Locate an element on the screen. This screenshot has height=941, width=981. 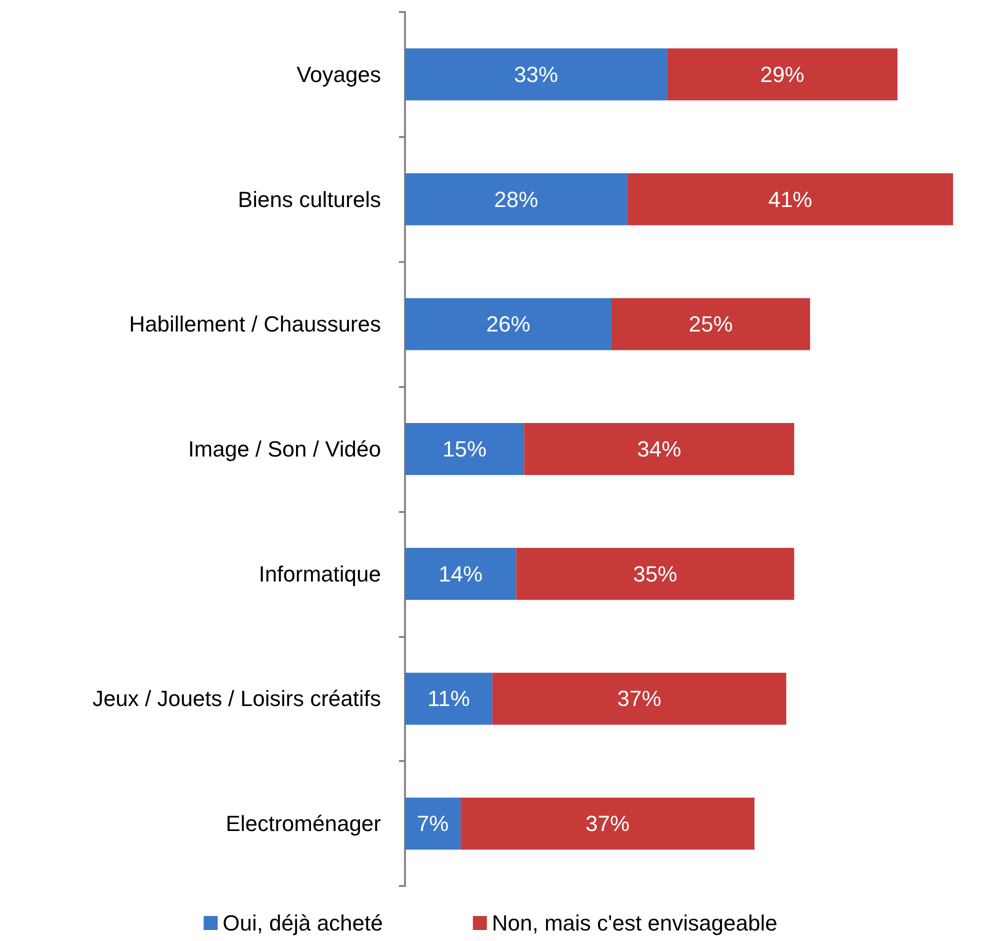
data-label: 35% is located at coordinates (655, 573).